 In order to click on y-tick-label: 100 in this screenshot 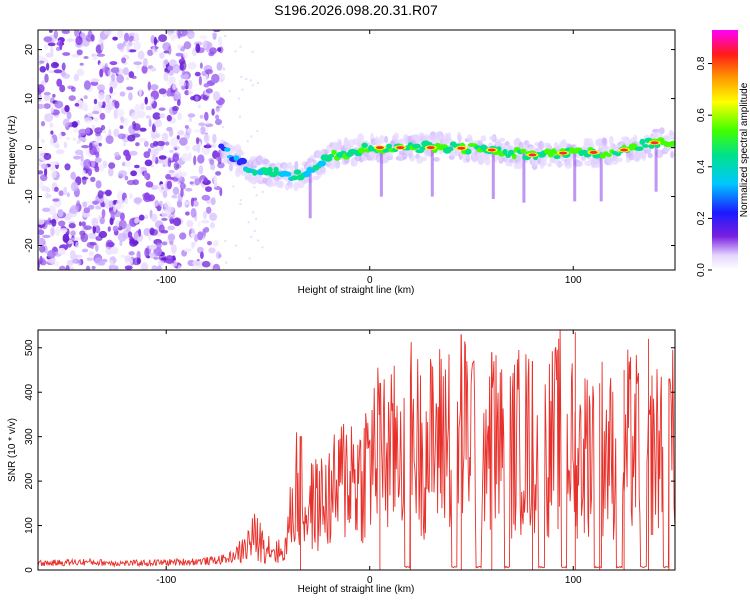, I will do `click(29, 525)`.